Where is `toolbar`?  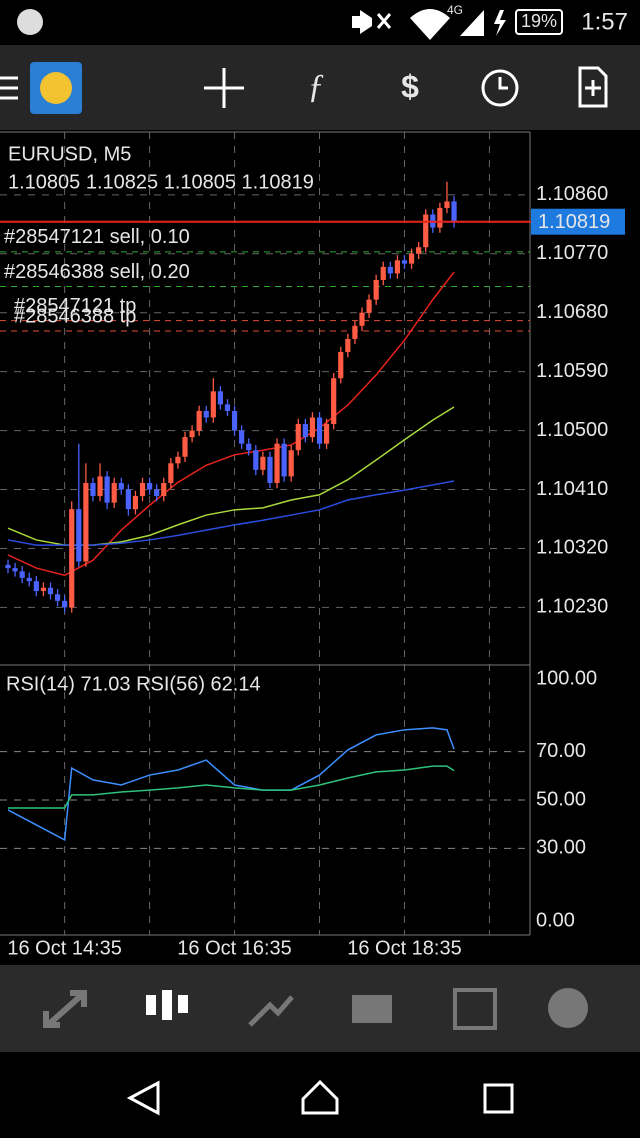
toolbar is located at coordinates (320, 87).